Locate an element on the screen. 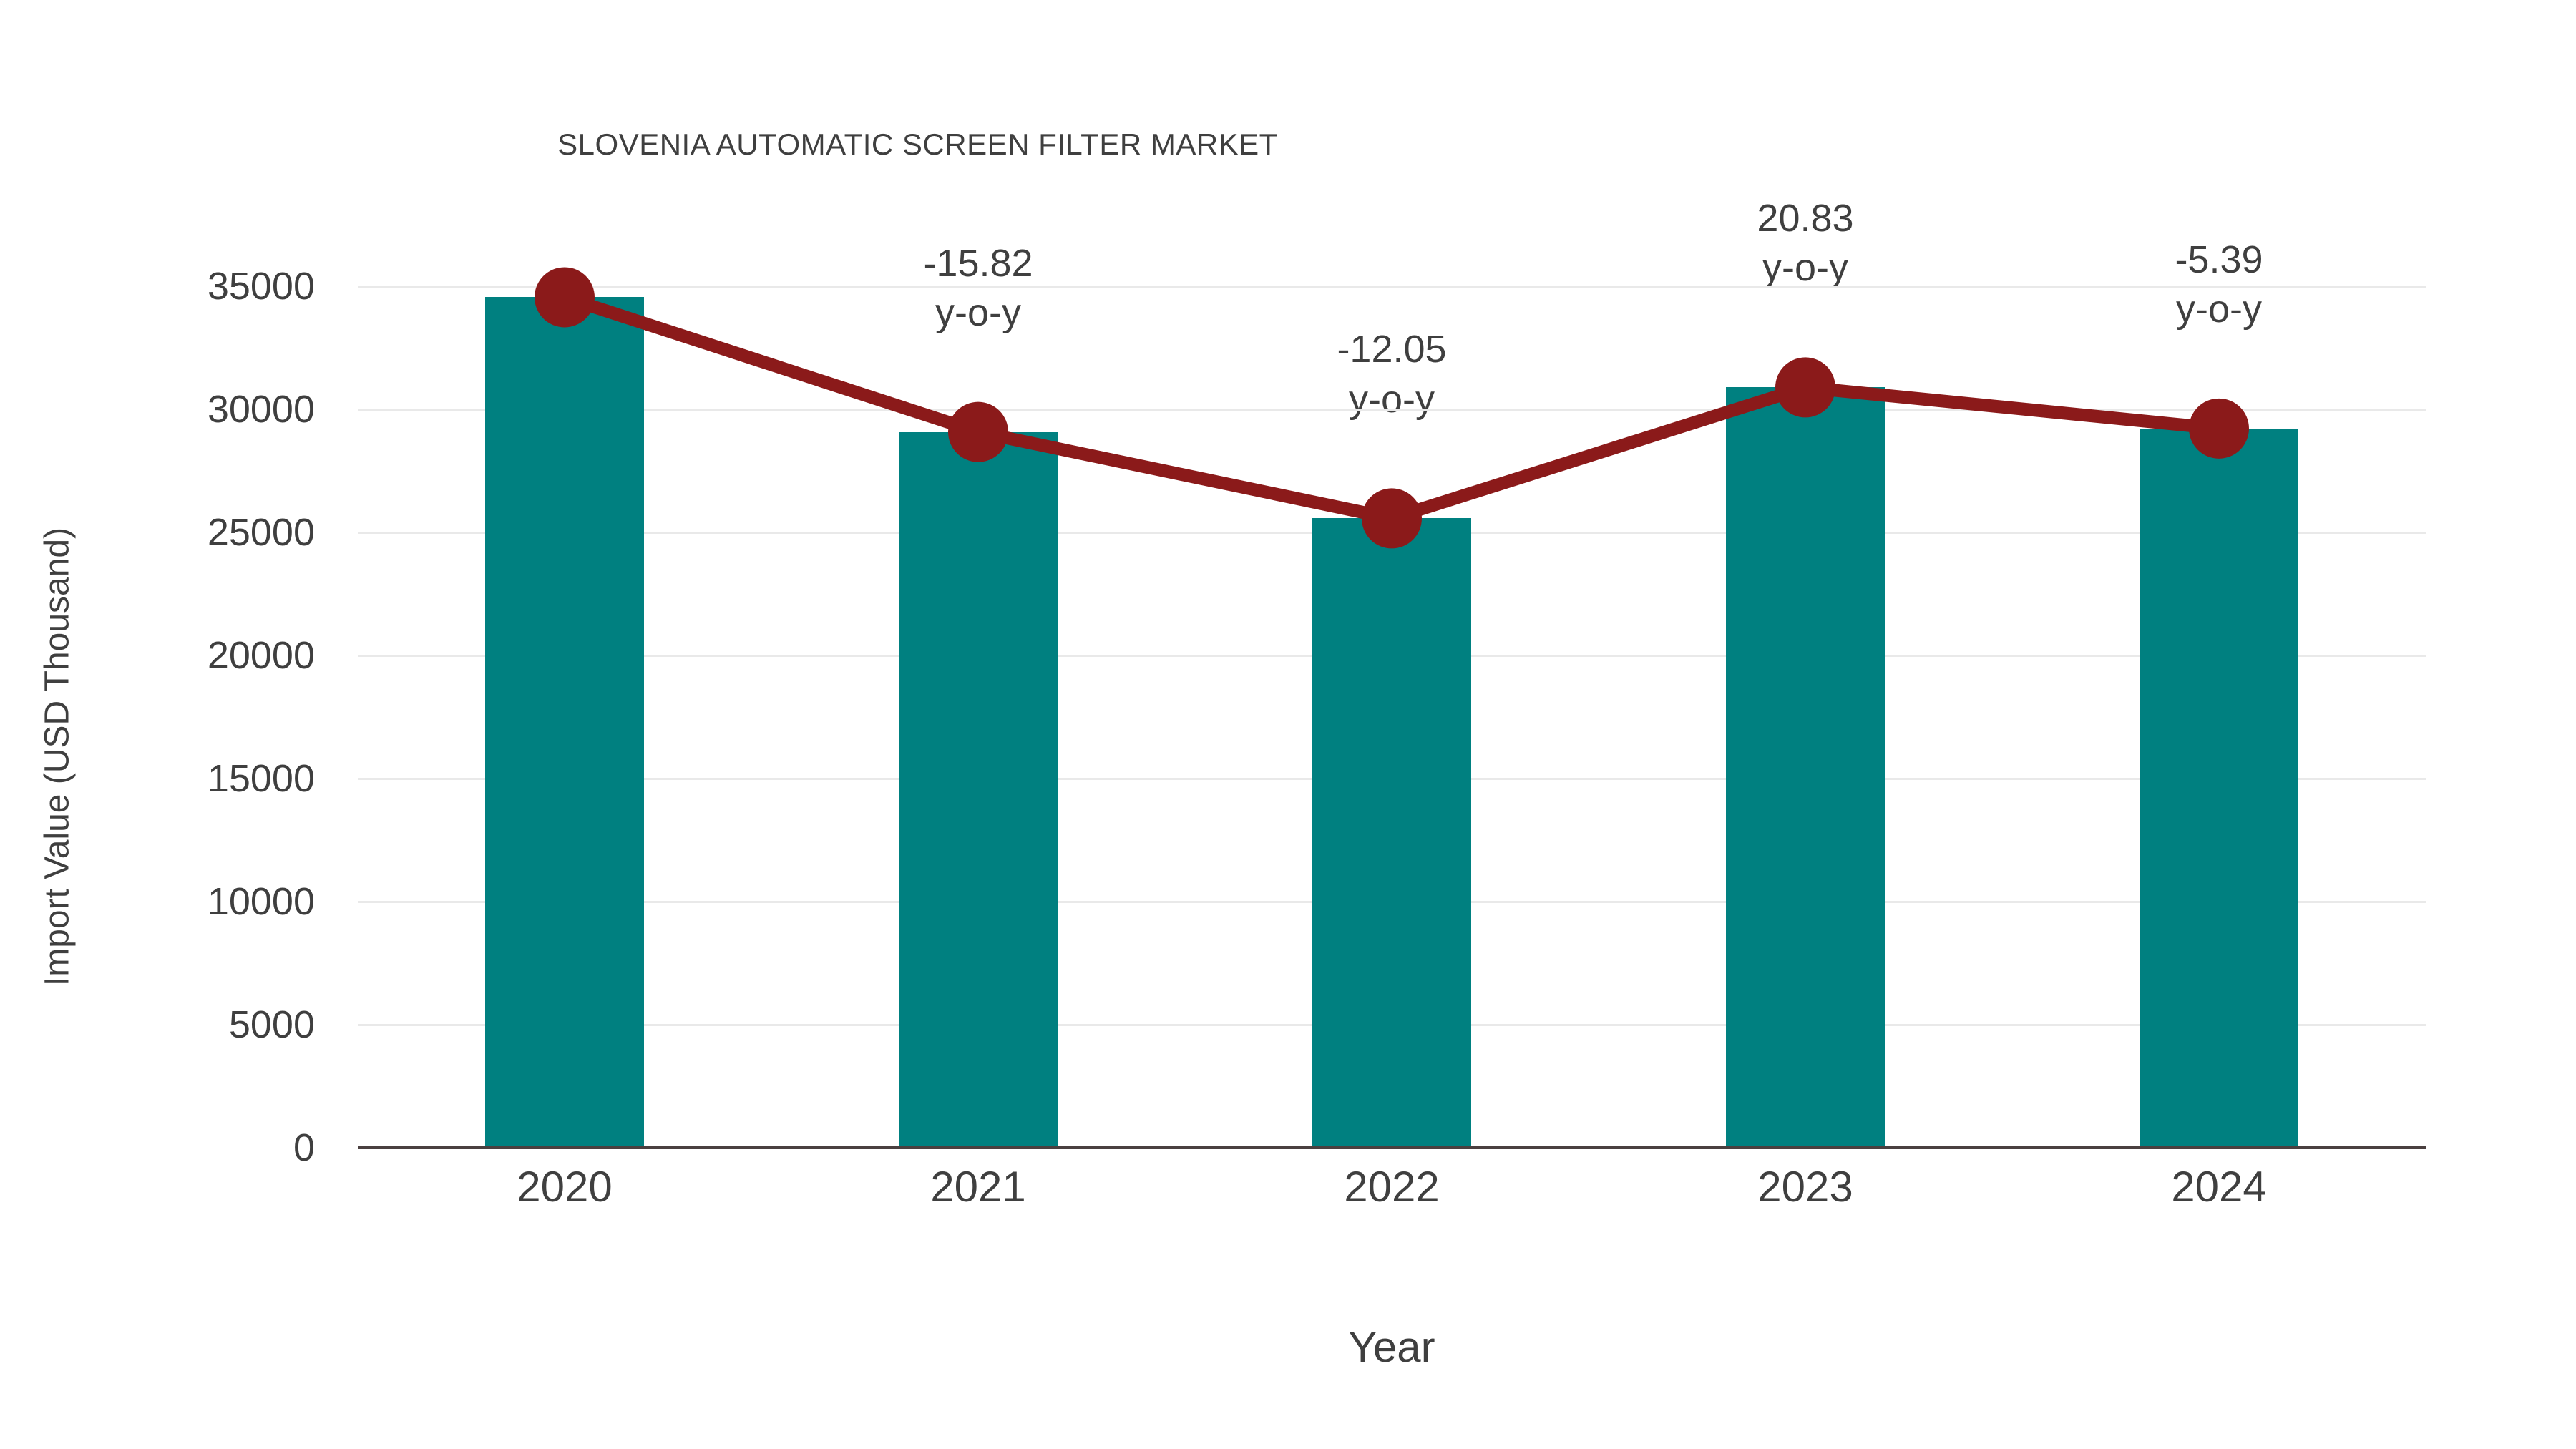 The image size is (2576, 1449). x-axis-line is located at coordinates (1392, 1147).